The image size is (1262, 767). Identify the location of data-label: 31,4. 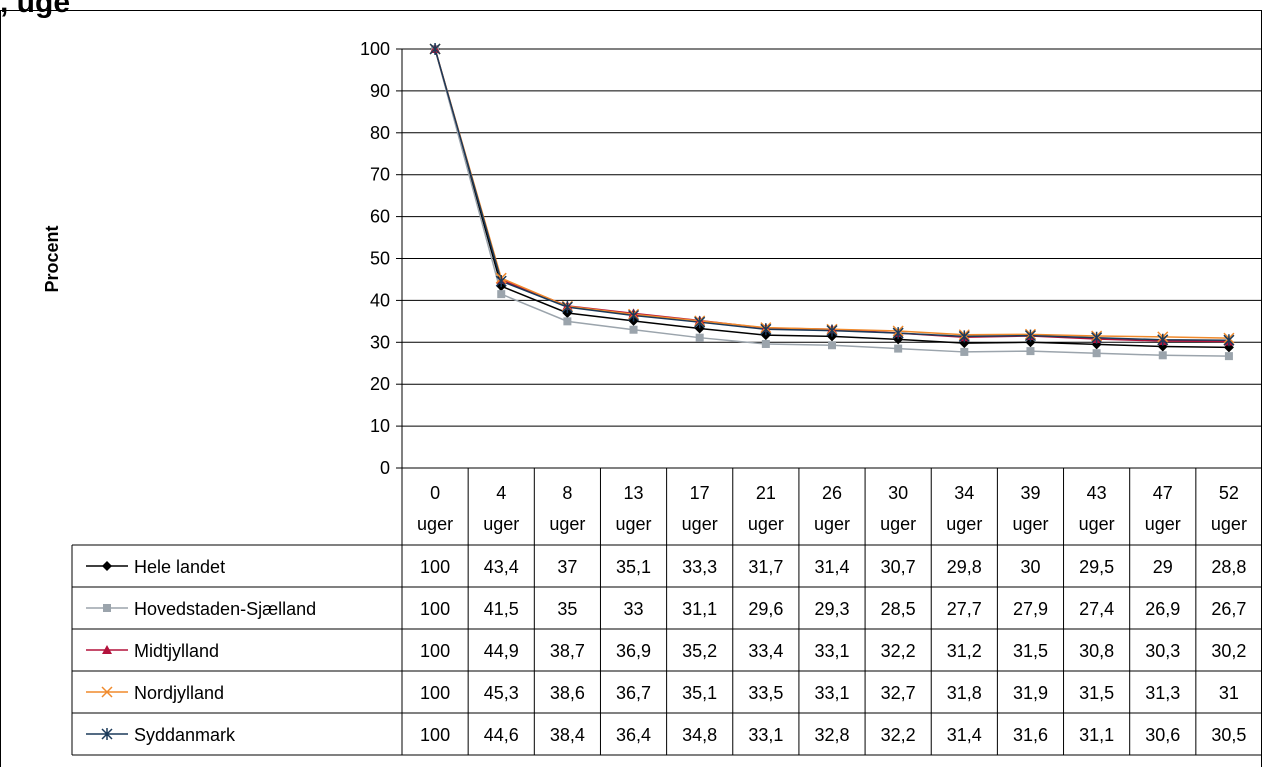
(964, 735).